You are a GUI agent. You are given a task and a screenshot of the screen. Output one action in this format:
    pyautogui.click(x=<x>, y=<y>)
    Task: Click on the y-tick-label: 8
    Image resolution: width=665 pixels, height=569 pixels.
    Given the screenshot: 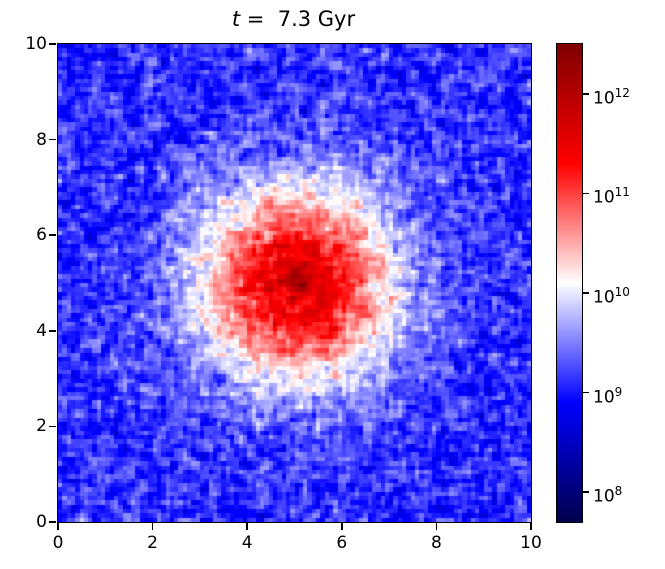 What is the action you would take?
    pyautogui.click(x=41, y=139)
    